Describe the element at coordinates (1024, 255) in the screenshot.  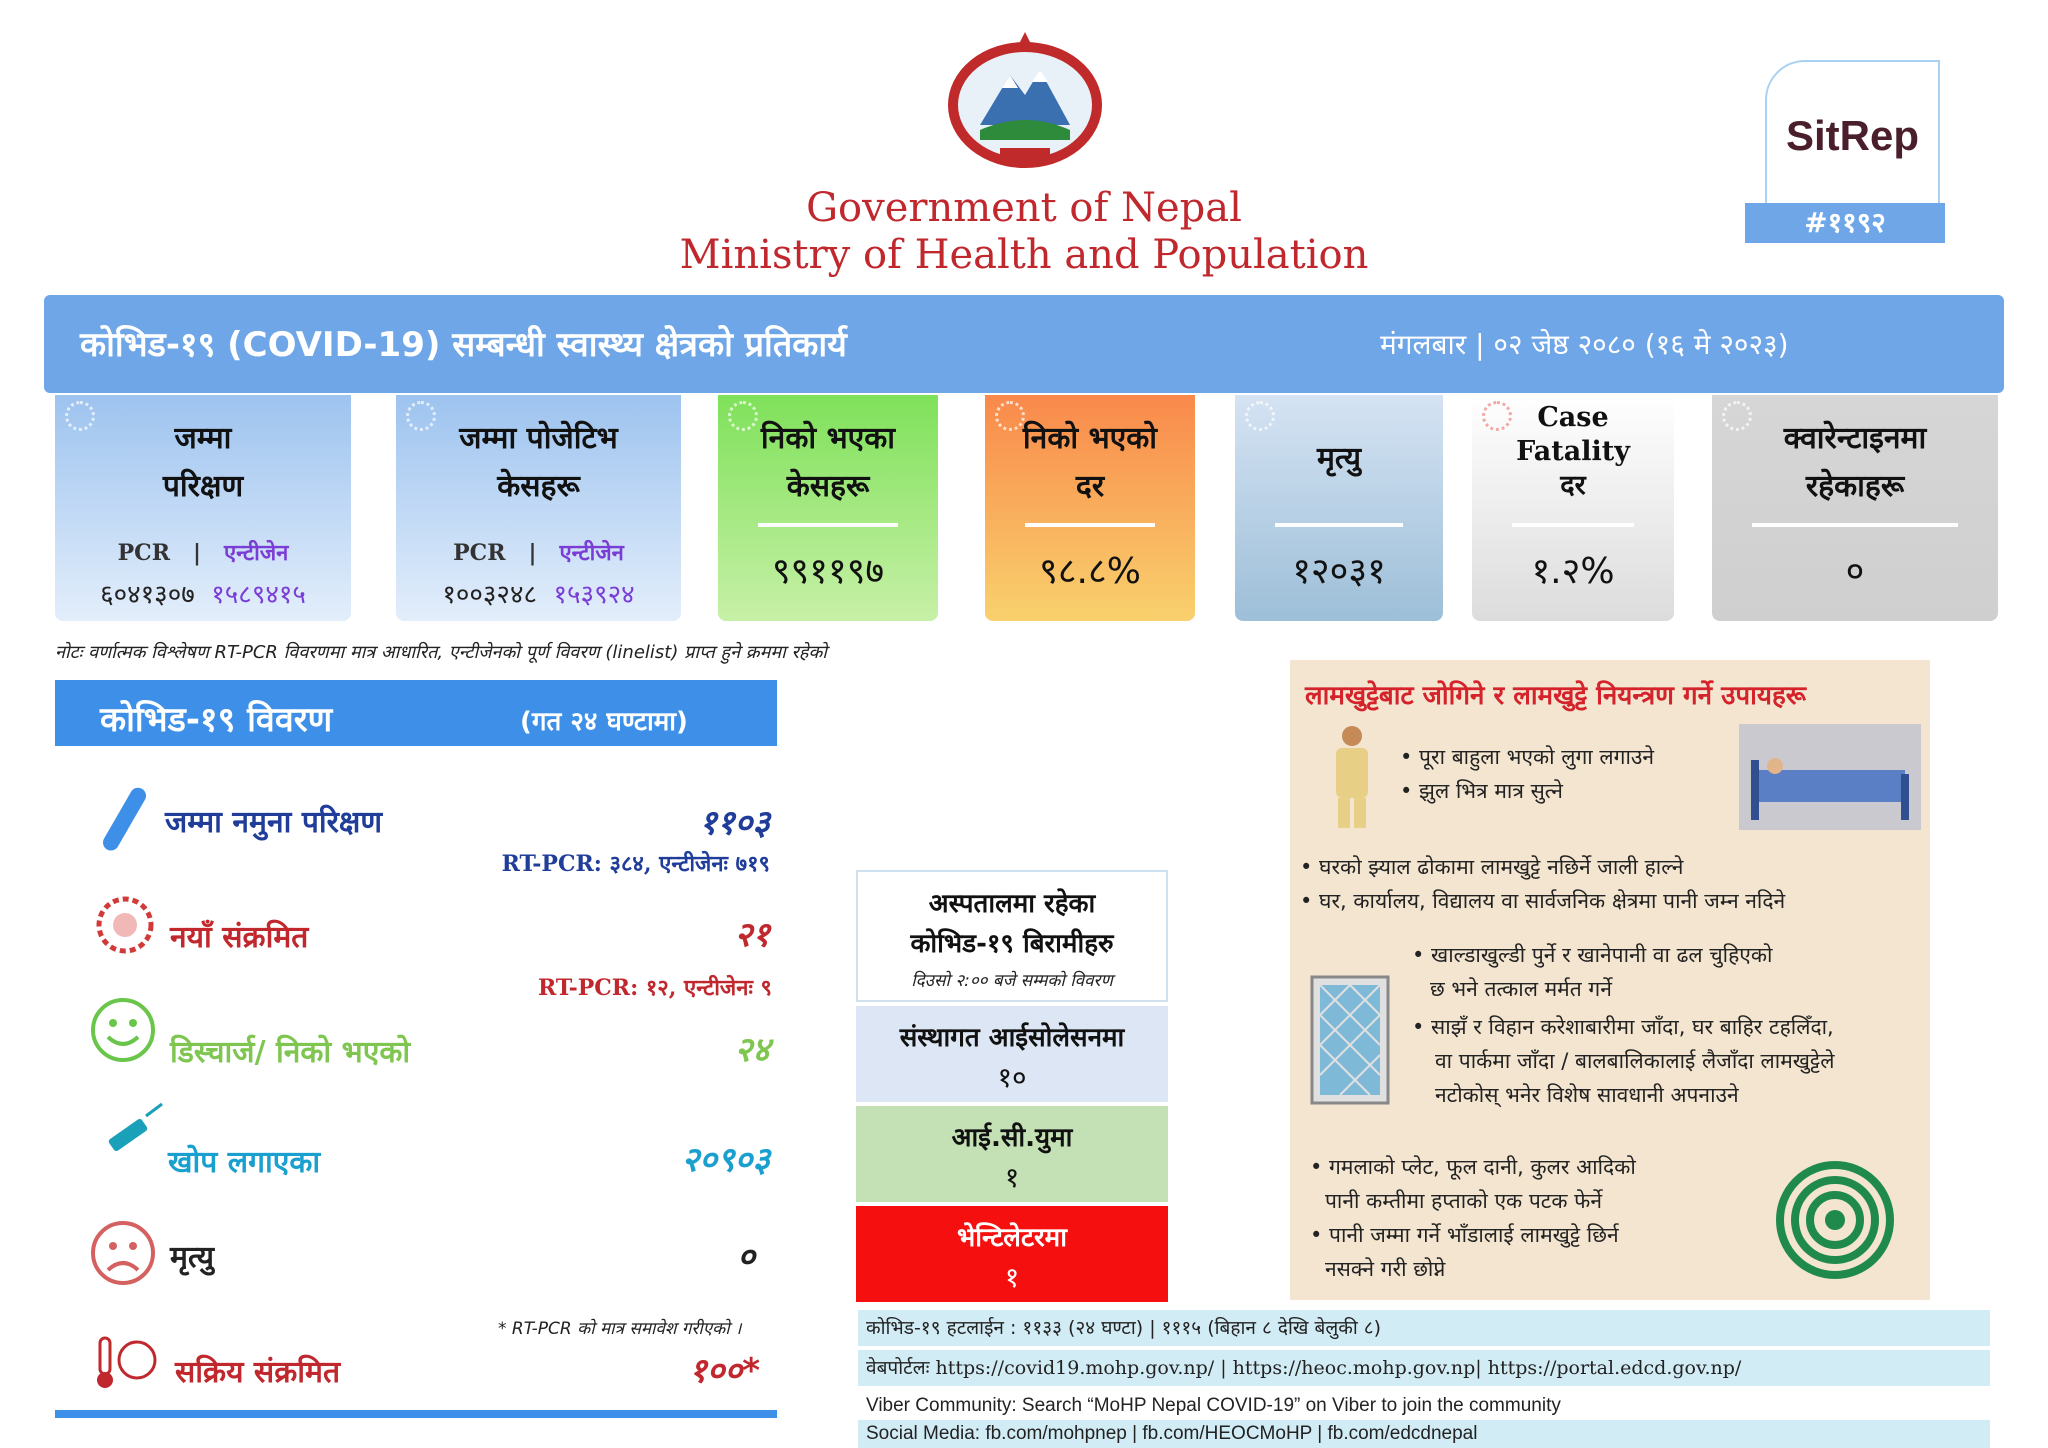
I see `ministry-title: Ministry of Health and Population` at that location.